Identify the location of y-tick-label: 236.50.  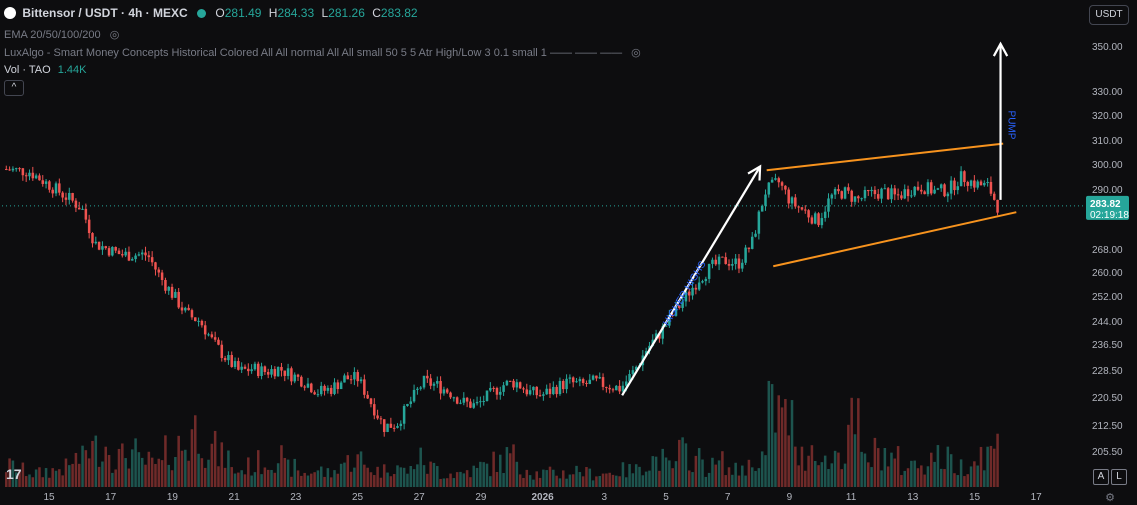
(1107, 345).